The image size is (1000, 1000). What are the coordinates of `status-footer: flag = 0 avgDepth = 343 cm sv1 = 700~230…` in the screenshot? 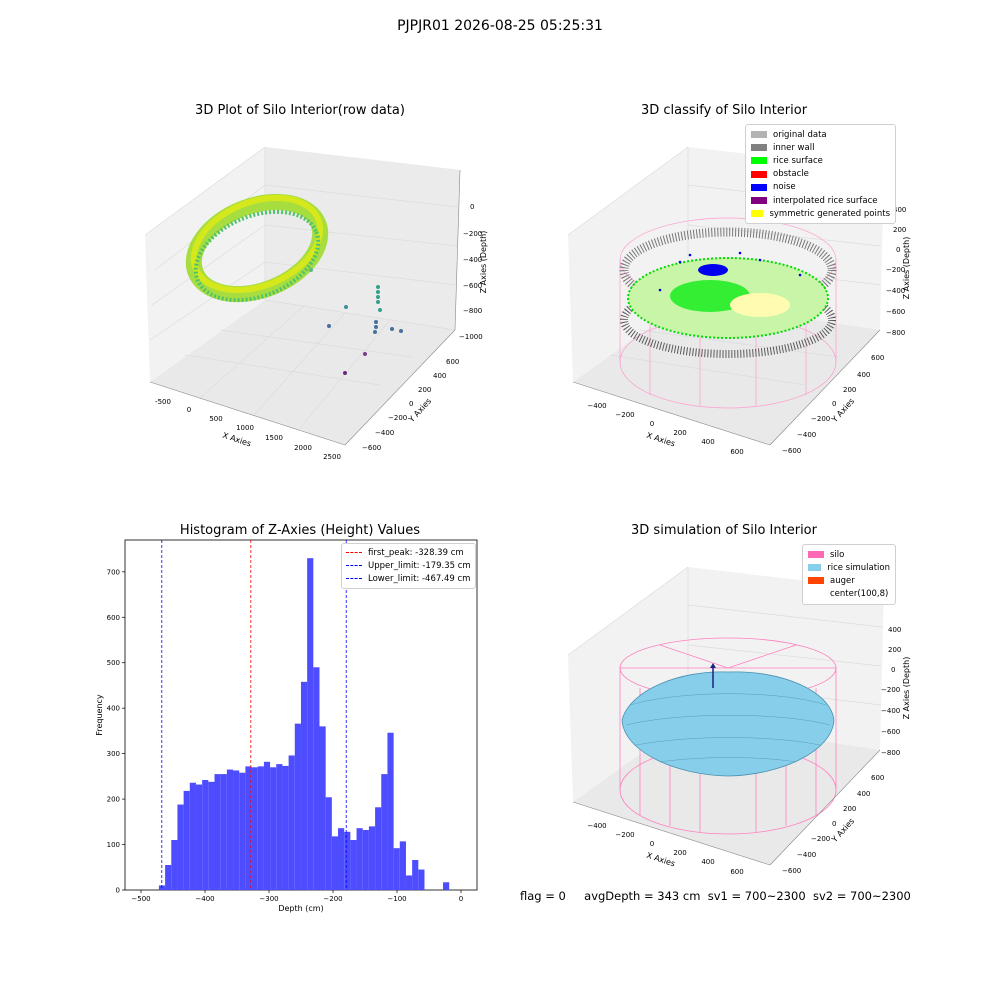 It's located at (715, 896).